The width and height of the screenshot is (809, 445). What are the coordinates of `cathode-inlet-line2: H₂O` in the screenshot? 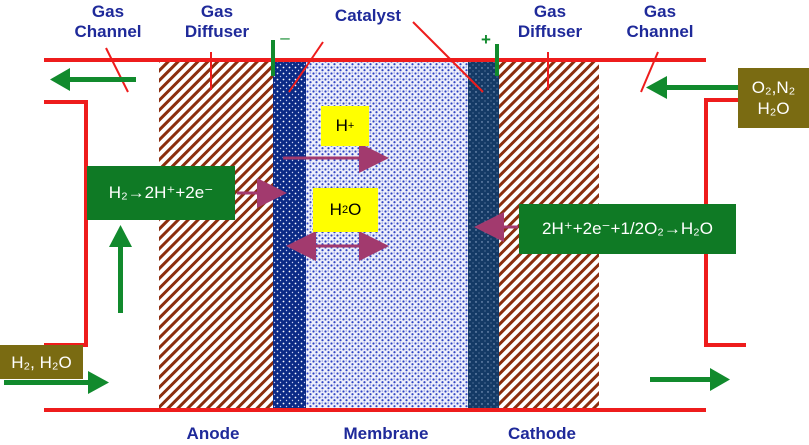 It's located at (773, 108).